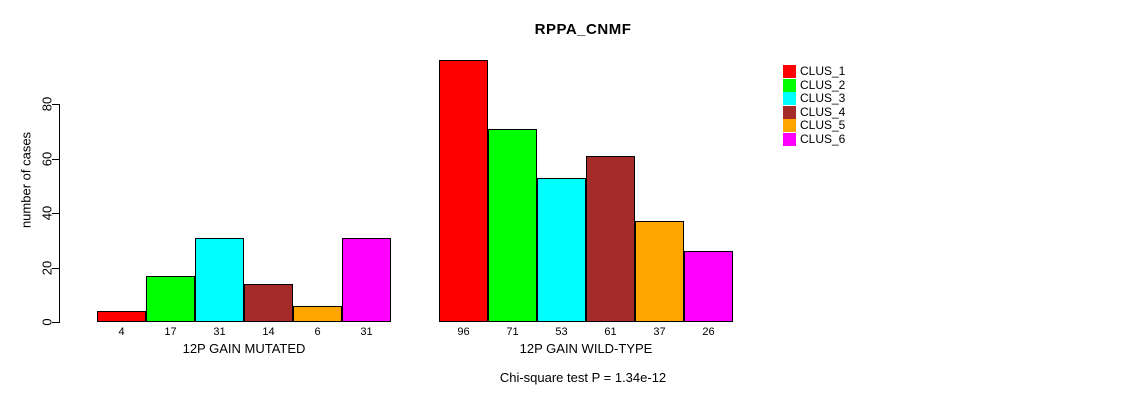 The width and height of the screenshot is (1140, 400). I want to click on y-axis-line, so click(59, 213).